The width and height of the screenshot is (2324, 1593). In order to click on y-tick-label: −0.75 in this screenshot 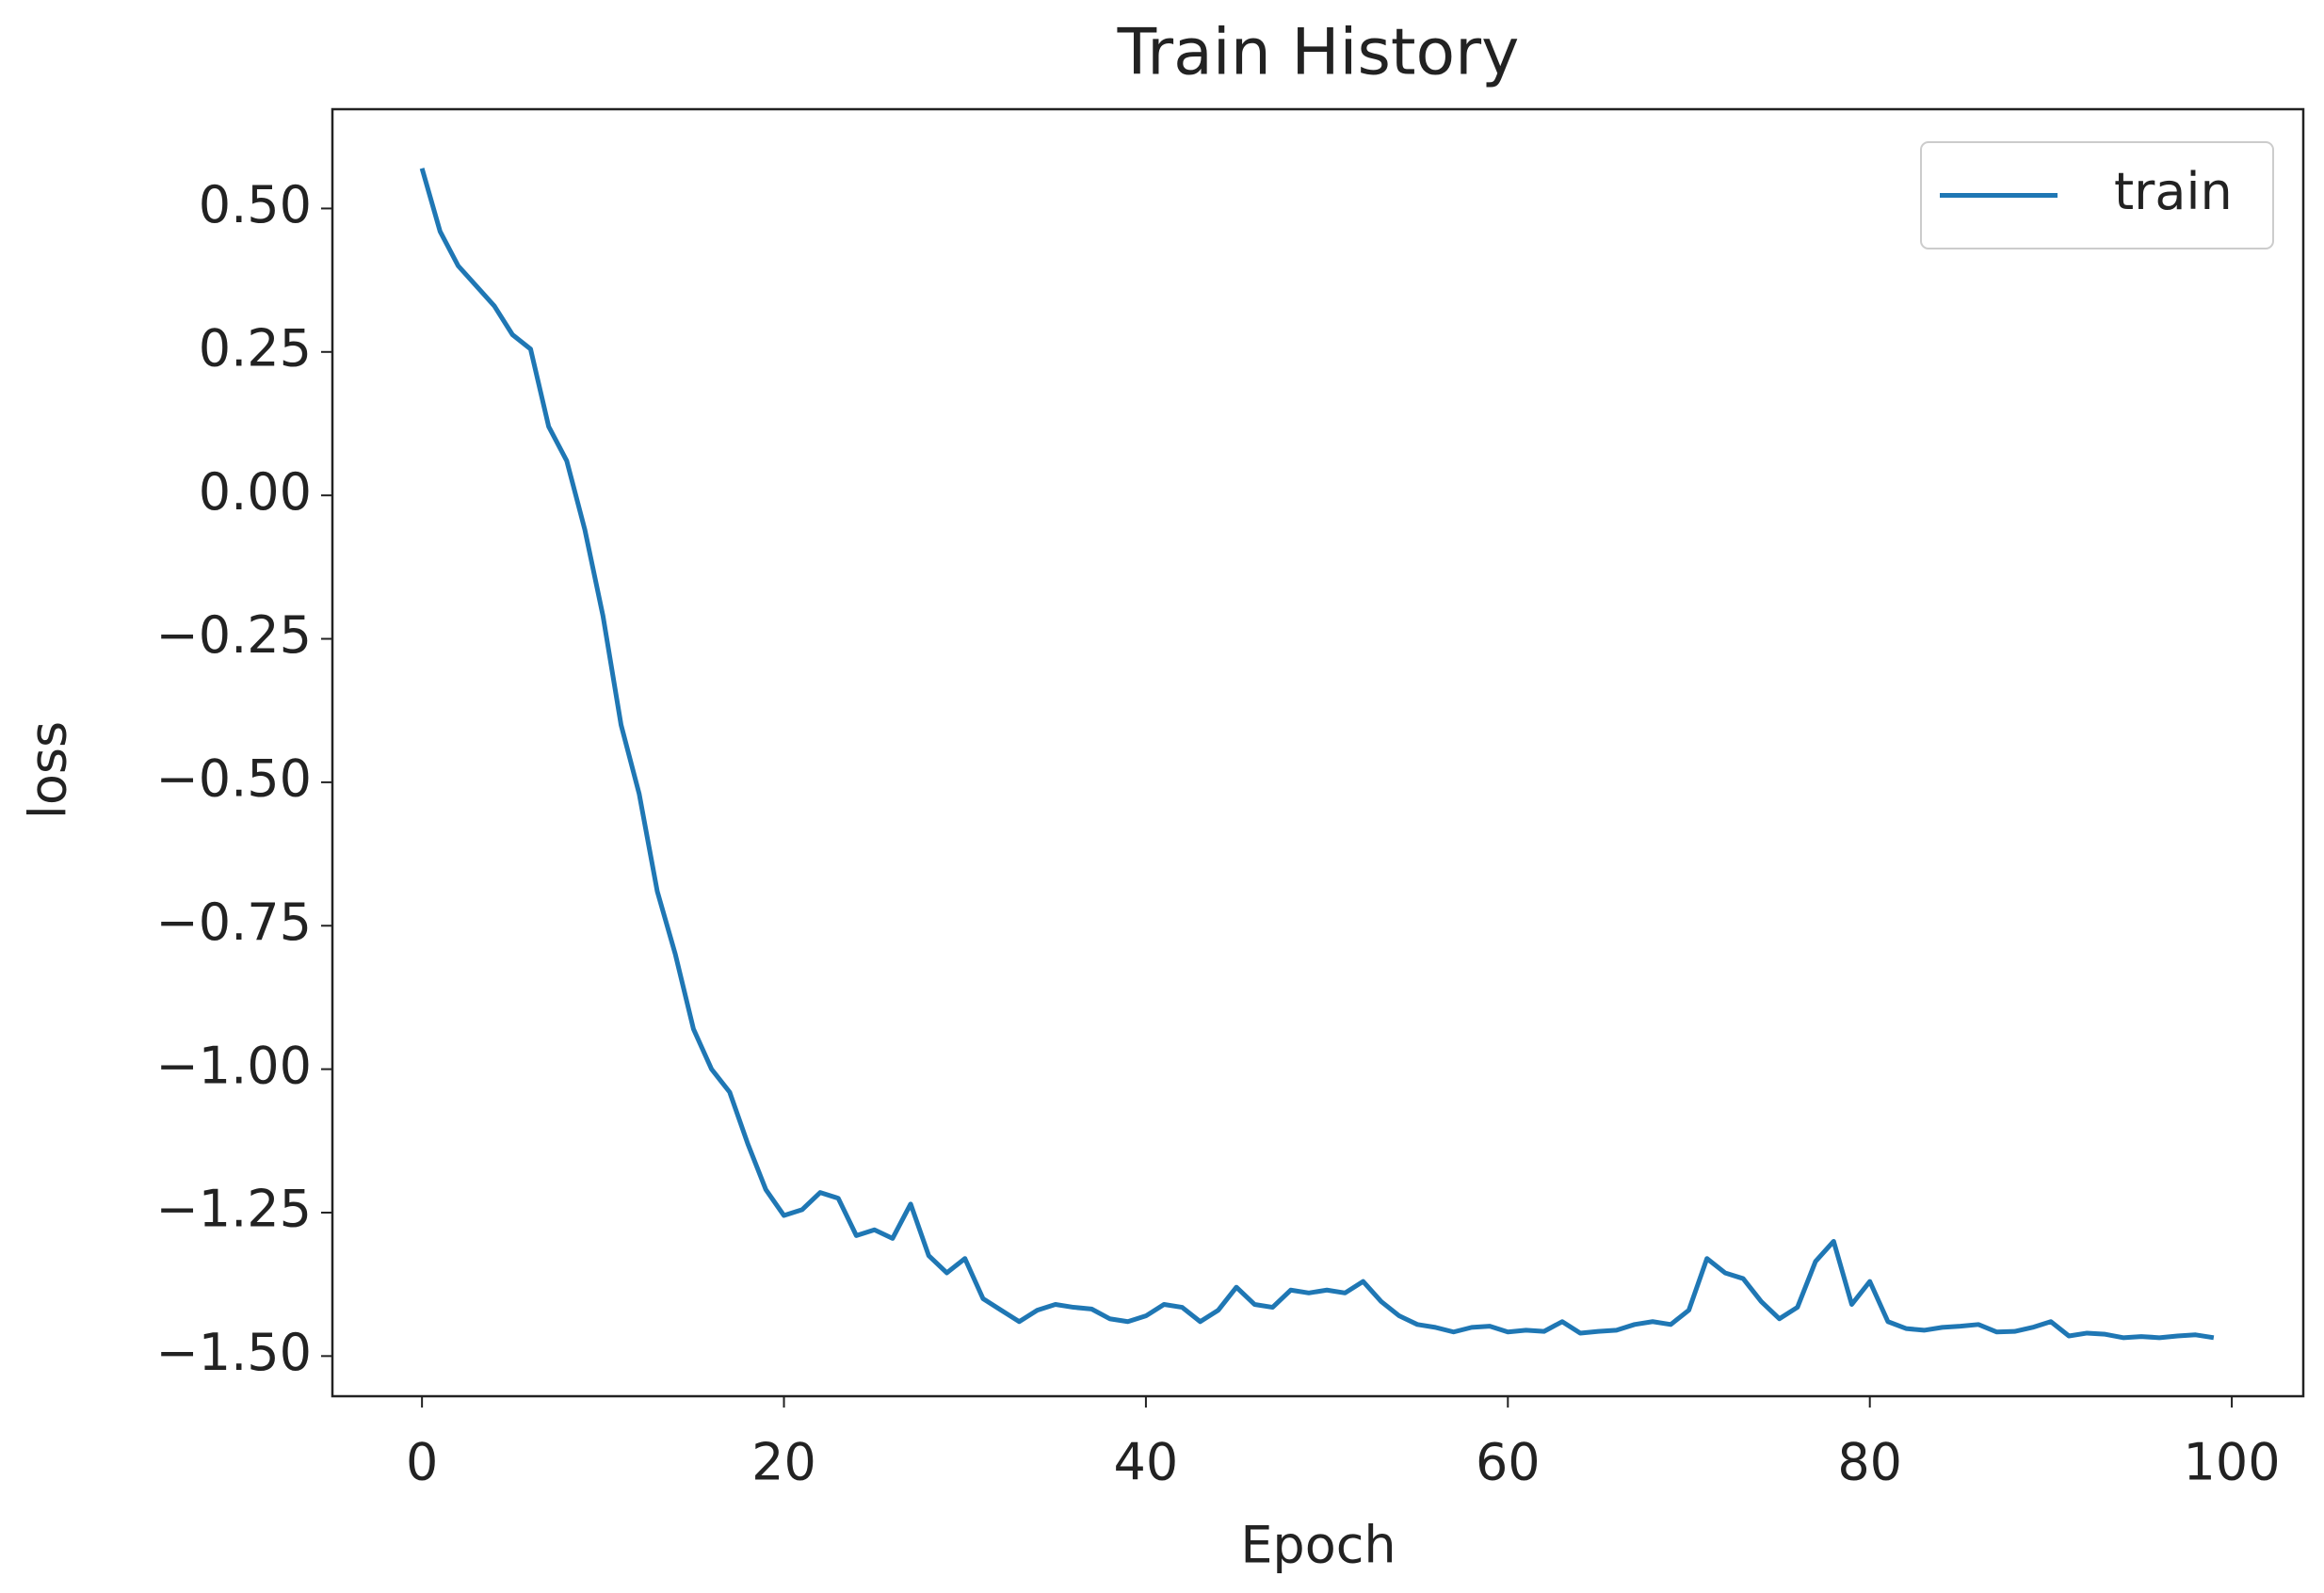, I will do `click(234, 923)`.